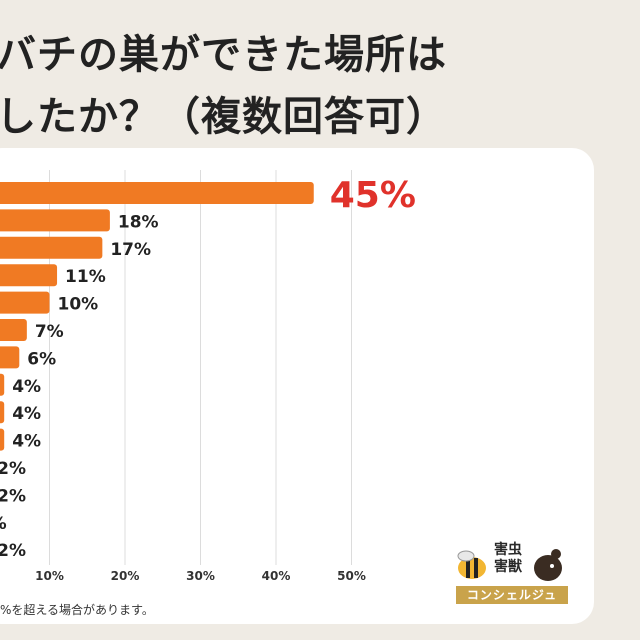  What do you see at coordinates (508, 558) in the screenshot?
I see `logo-top-text: 害虫害獣` at bounding box center [508, 558].